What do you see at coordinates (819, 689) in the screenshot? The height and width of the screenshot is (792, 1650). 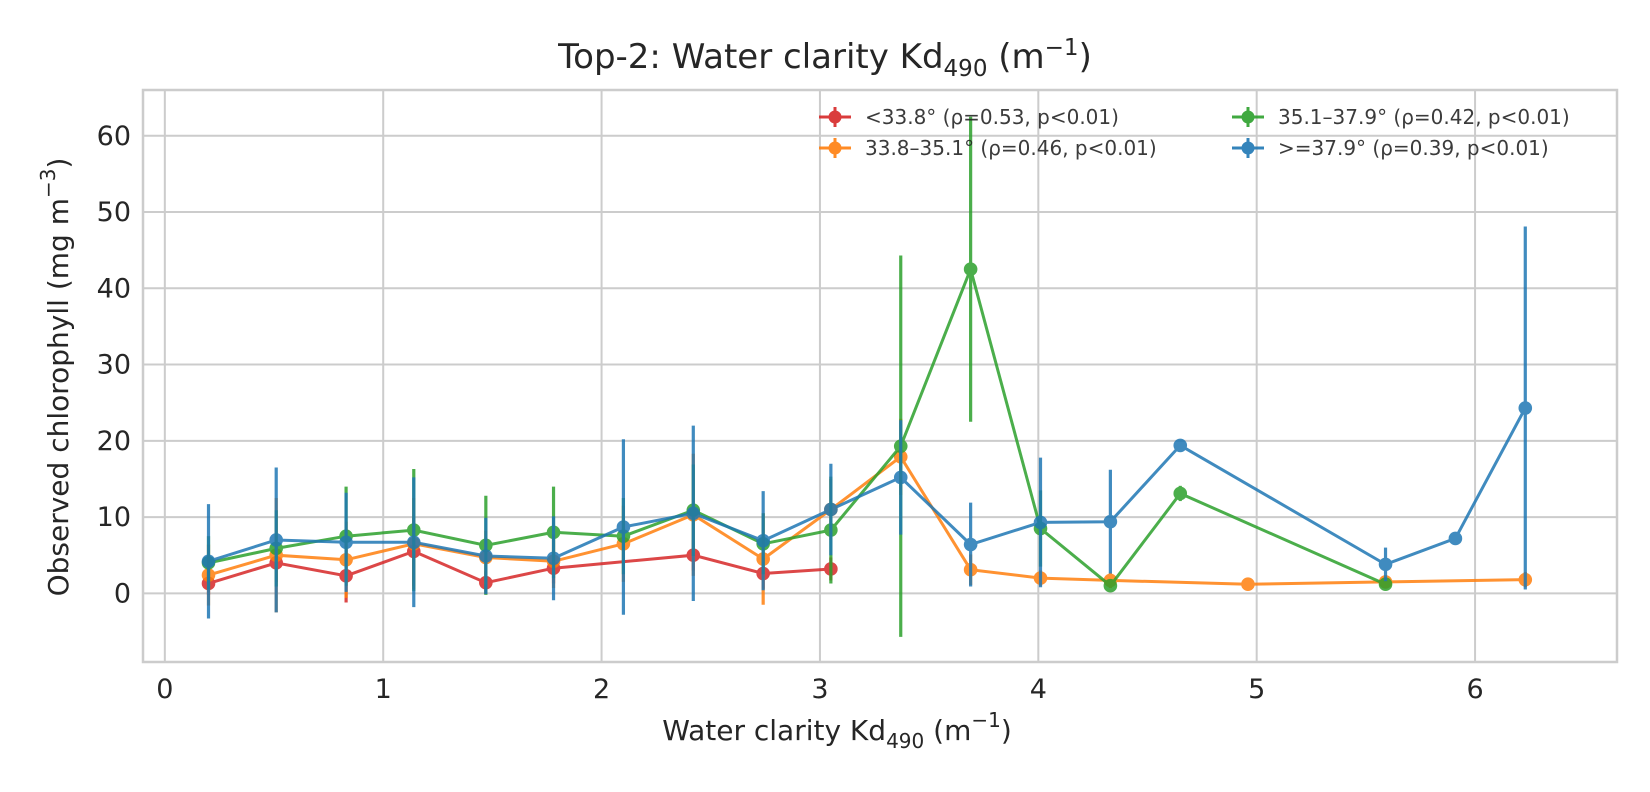 I see `x-tick-label: 3` at bounding box center [819, 689].